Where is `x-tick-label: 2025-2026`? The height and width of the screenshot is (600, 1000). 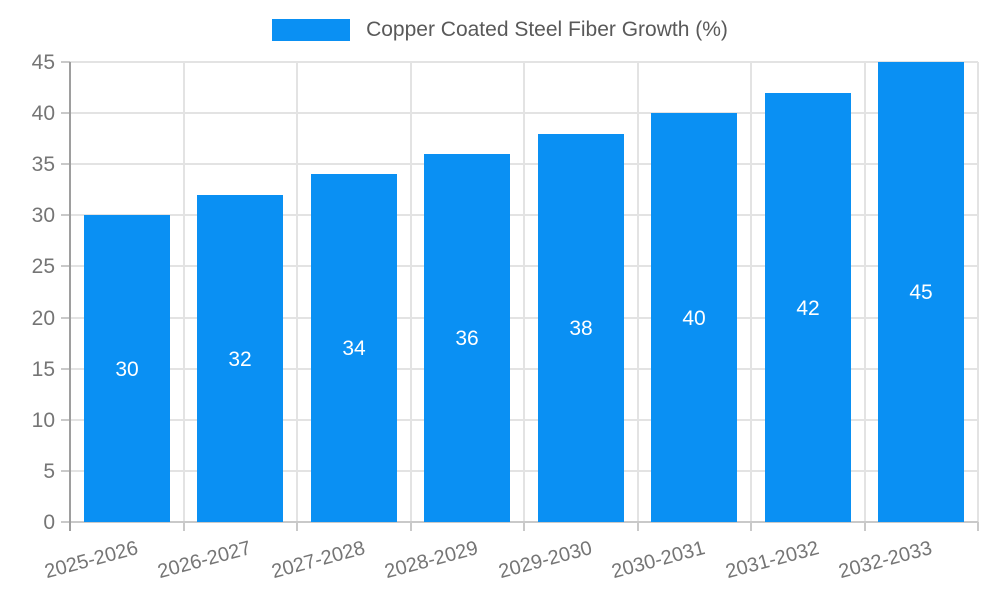
x-tick-label: 2025-2026 is located at coordinates (91, 560).